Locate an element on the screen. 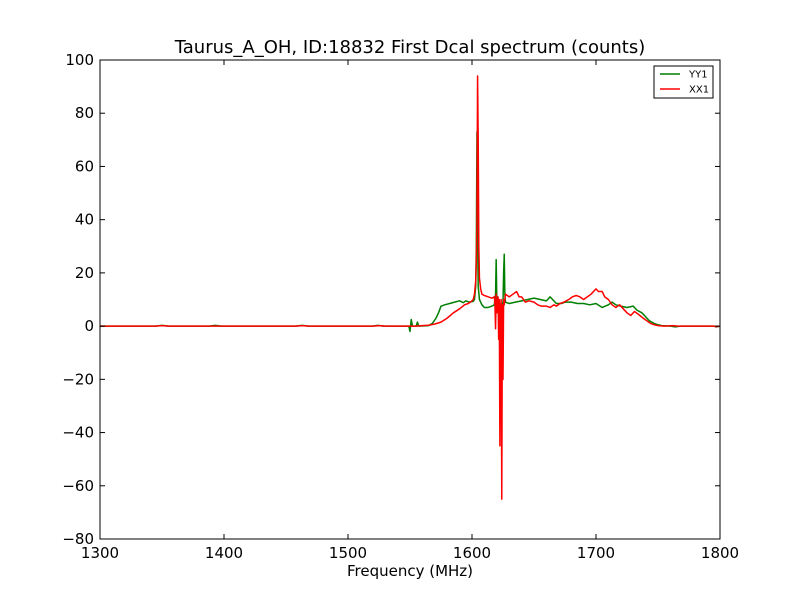  y-tick-label: 60 is located at coordinates (84, 166).